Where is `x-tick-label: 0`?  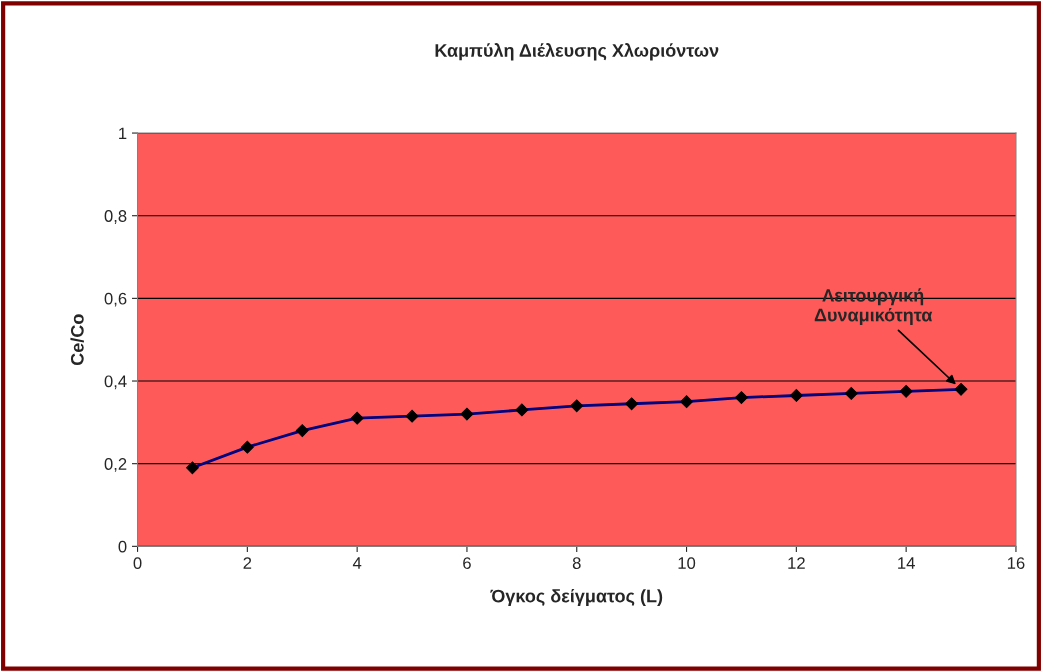
x-tick-label: 0 is located at coordinates (137, 563).